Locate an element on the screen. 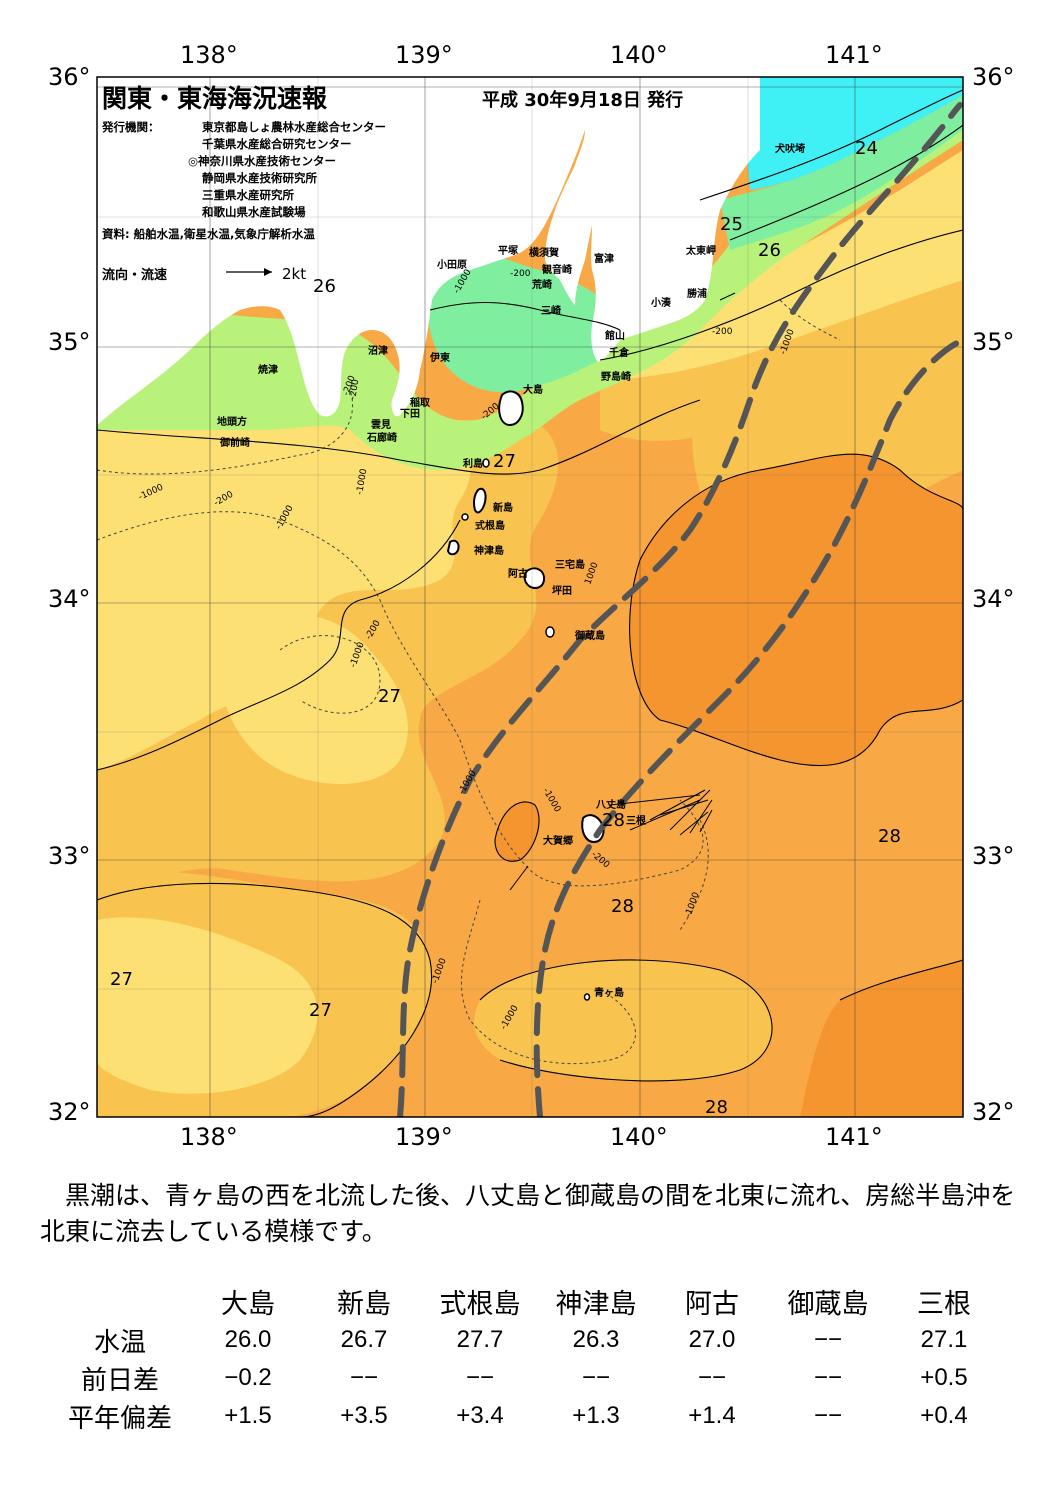 The image size is (1064, 1503). table-row-label: 前日差 is located at coordinates (119, 1380).